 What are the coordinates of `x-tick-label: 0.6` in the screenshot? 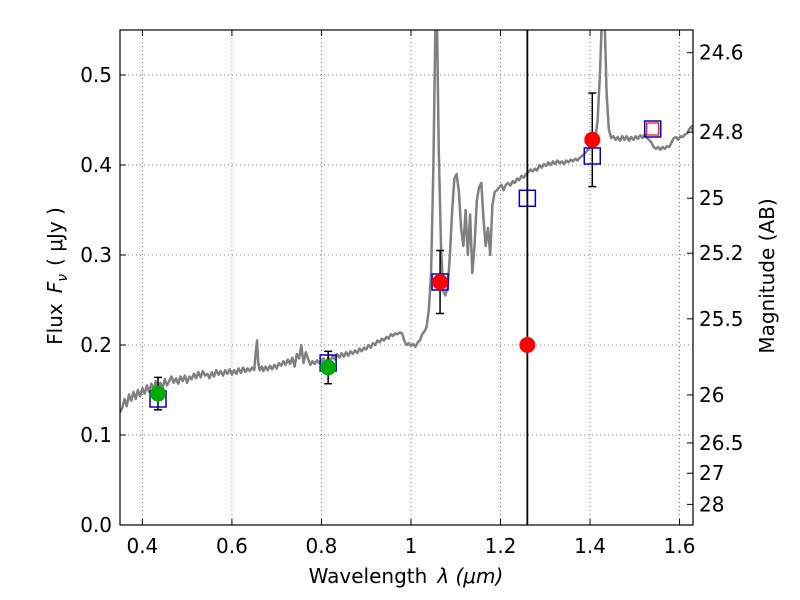 It's located at (232, 546).